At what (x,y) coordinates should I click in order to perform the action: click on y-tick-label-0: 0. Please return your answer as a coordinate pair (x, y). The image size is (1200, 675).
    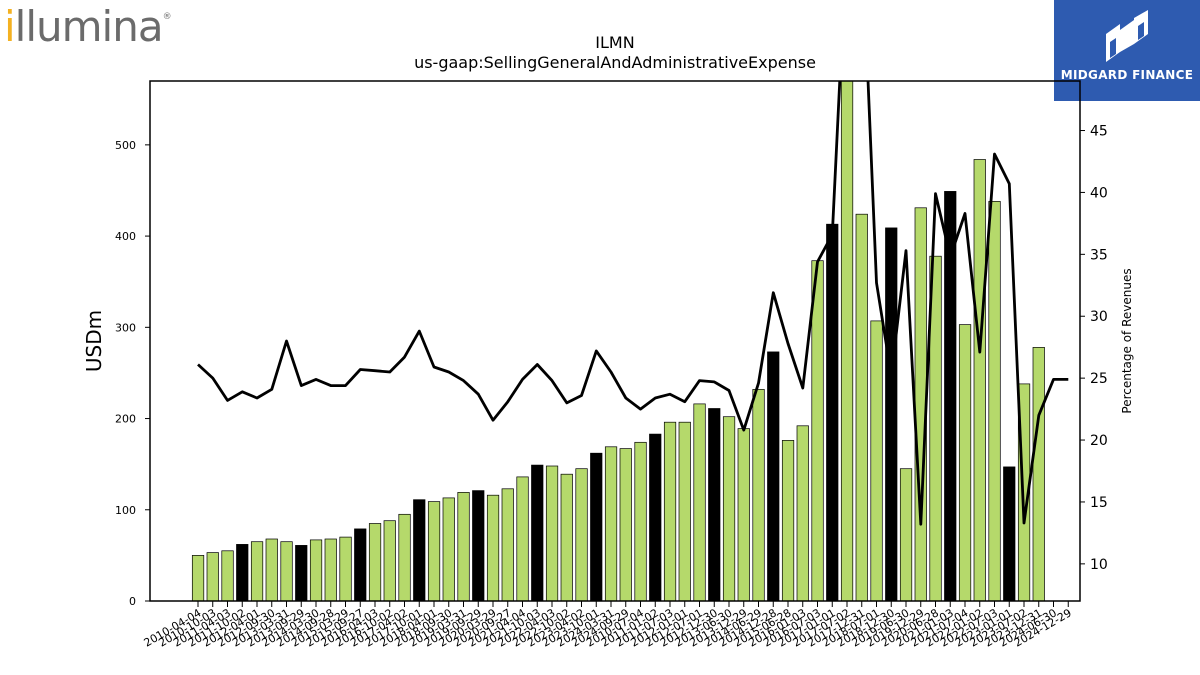
    Looking at the image, I should click on (132, 601).